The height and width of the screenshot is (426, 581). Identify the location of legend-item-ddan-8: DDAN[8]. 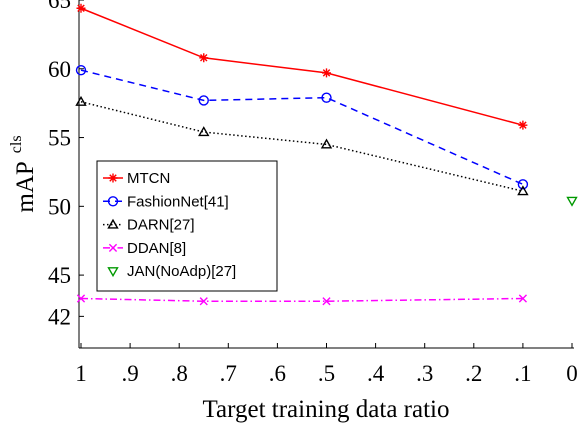
(144, 248).